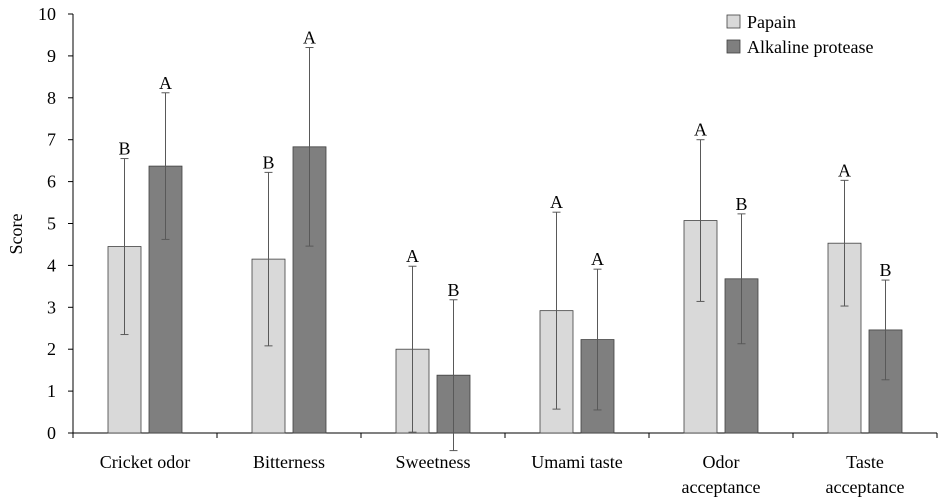  What do you see at coordinates (51, 265) in the screenshot?
I see `y-tick-label: 4` at bounding box center [51, 265].